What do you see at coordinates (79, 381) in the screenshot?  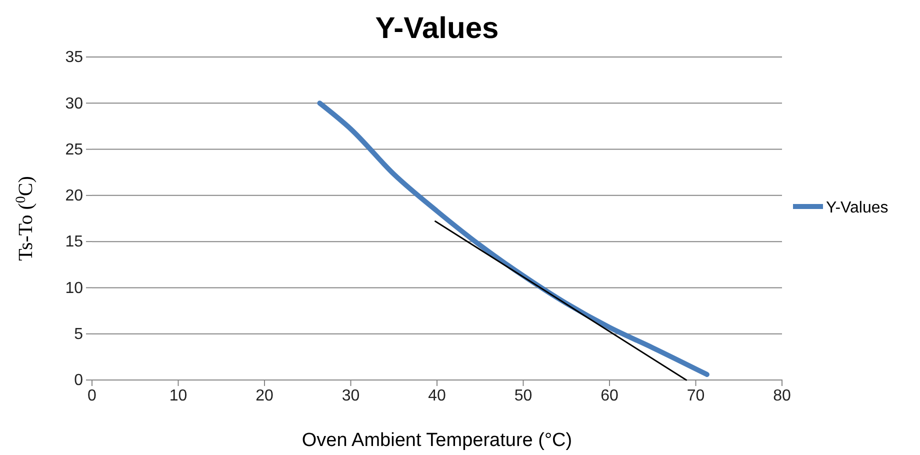 I see `y-tick-label: 0` at bounding box center [79, 381].